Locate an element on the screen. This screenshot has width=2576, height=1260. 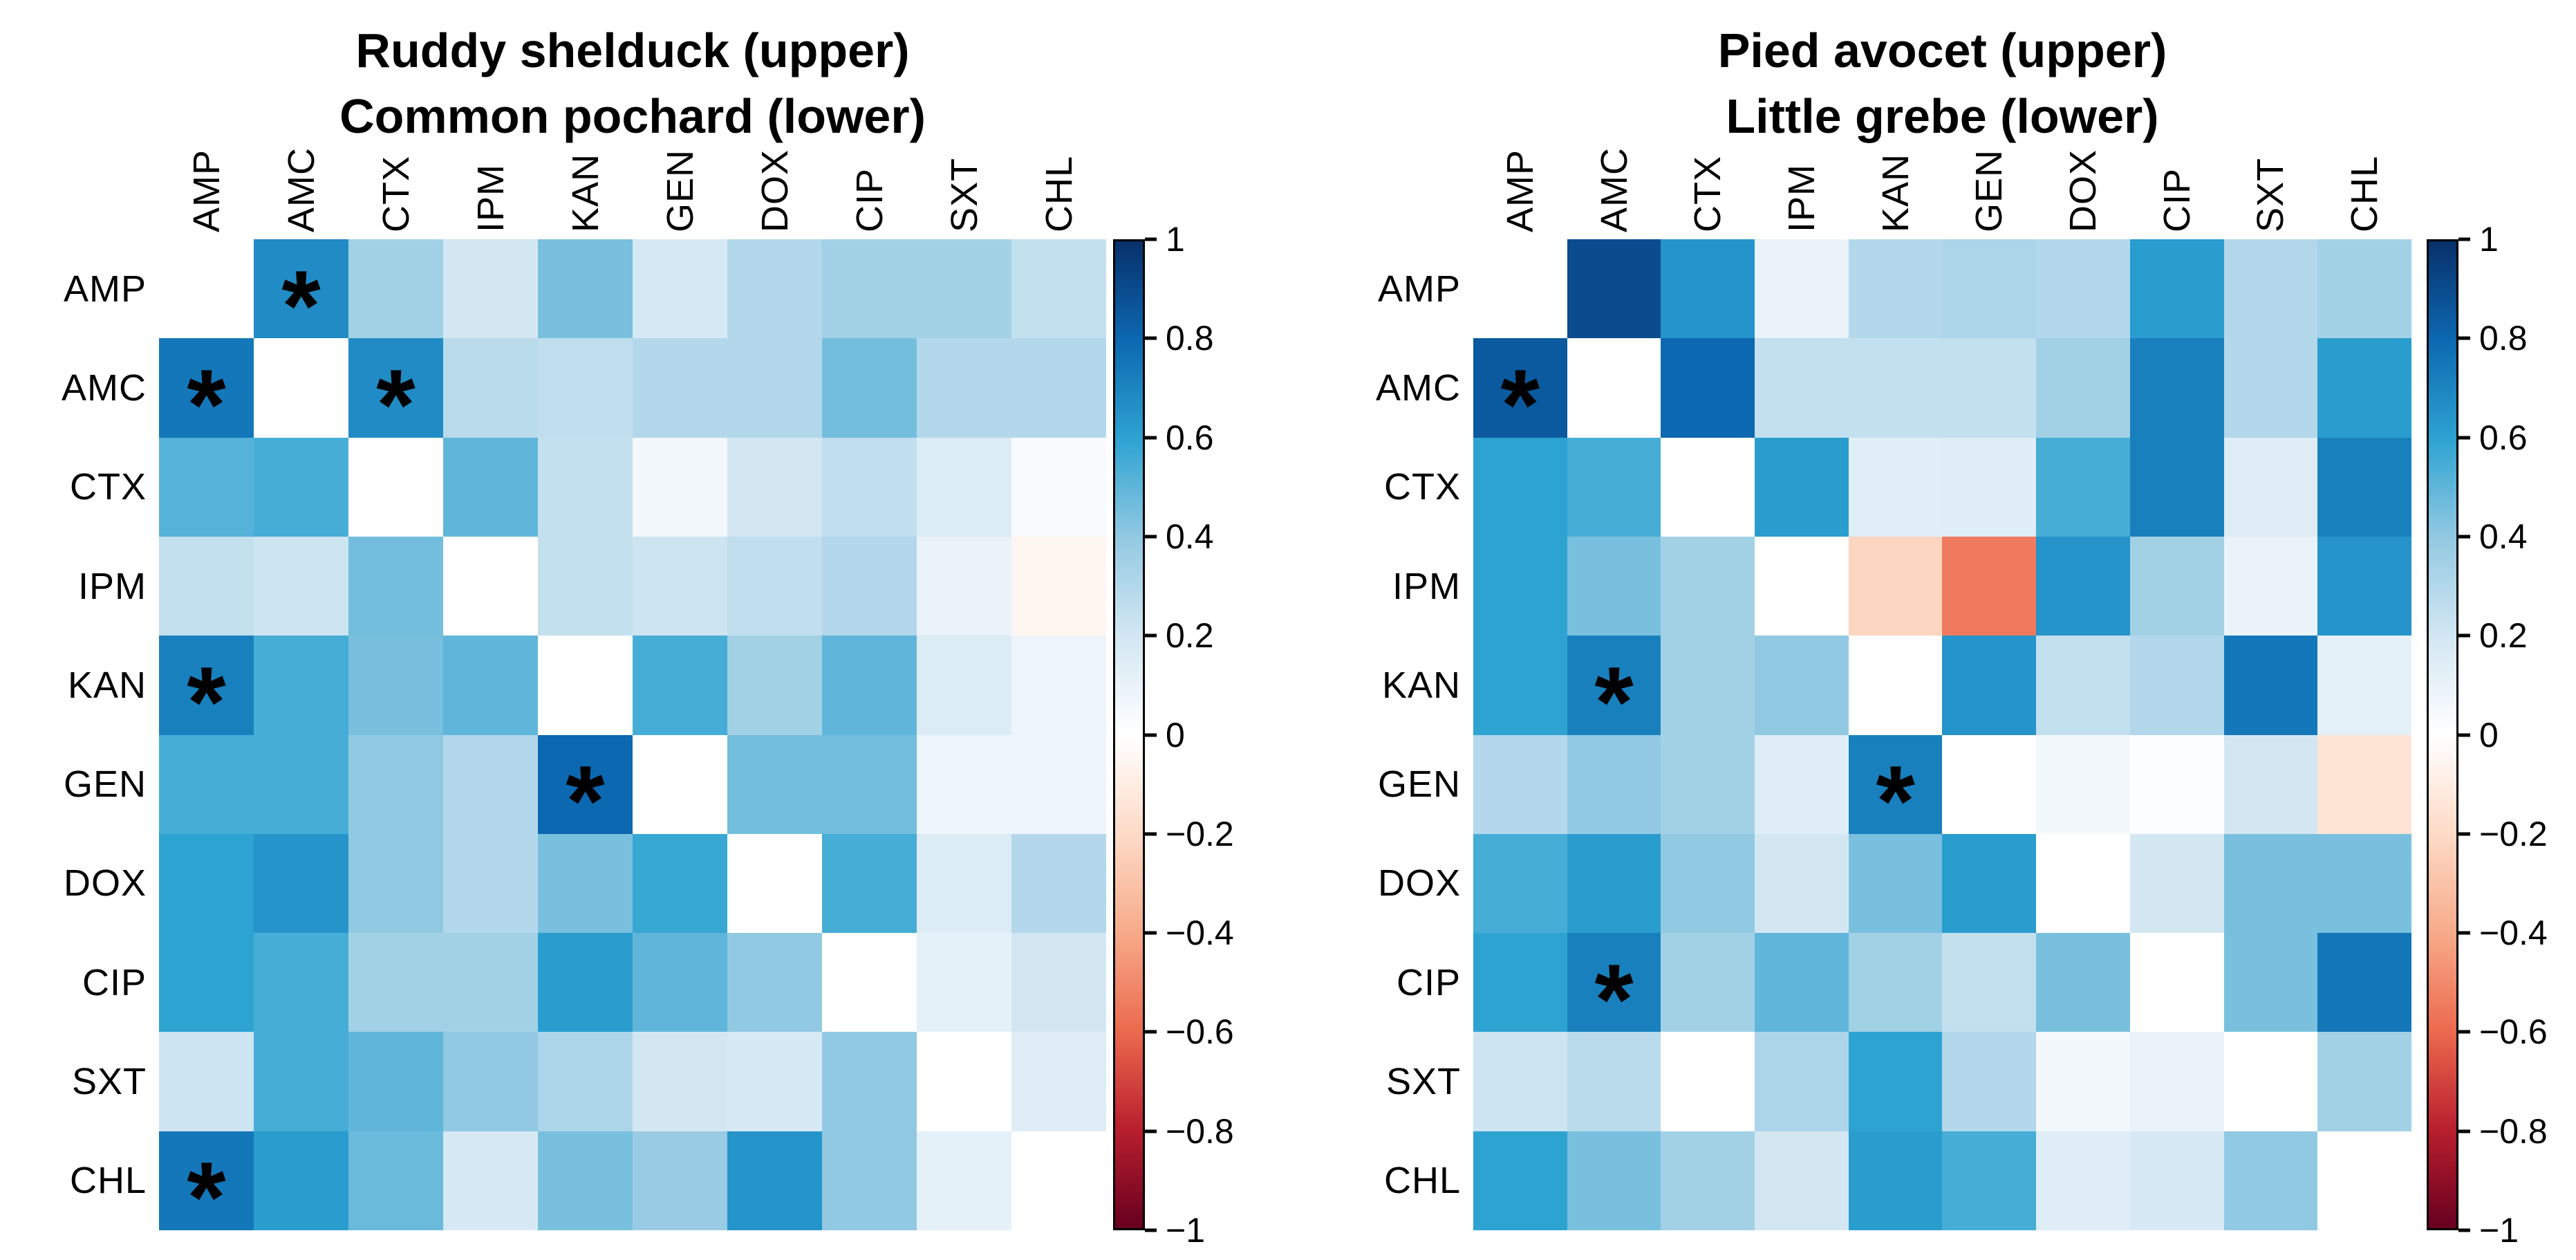
row-label: GEN is located at coordinates (1419, 784).